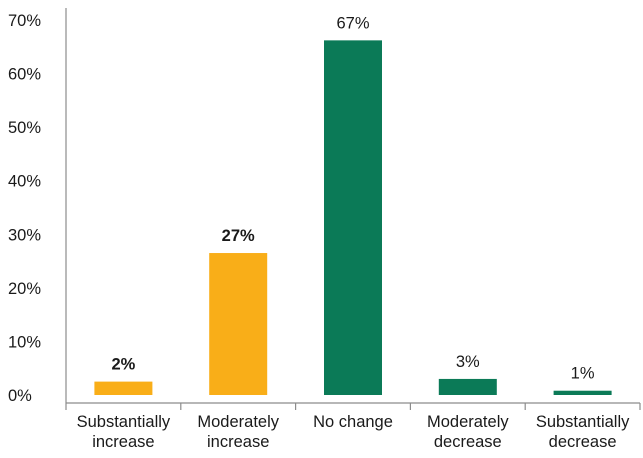 Image resolution: width=643 pixels, height=458 pixels. I want to click on data-label: 1%, so click(583, 374).